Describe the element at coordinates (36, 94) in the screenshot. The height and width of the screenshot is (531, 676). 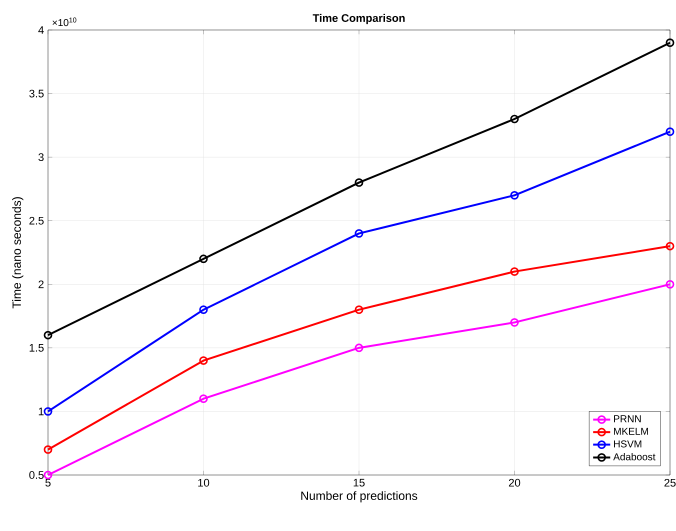
I see `y-tick-label: 3.5` at that location.